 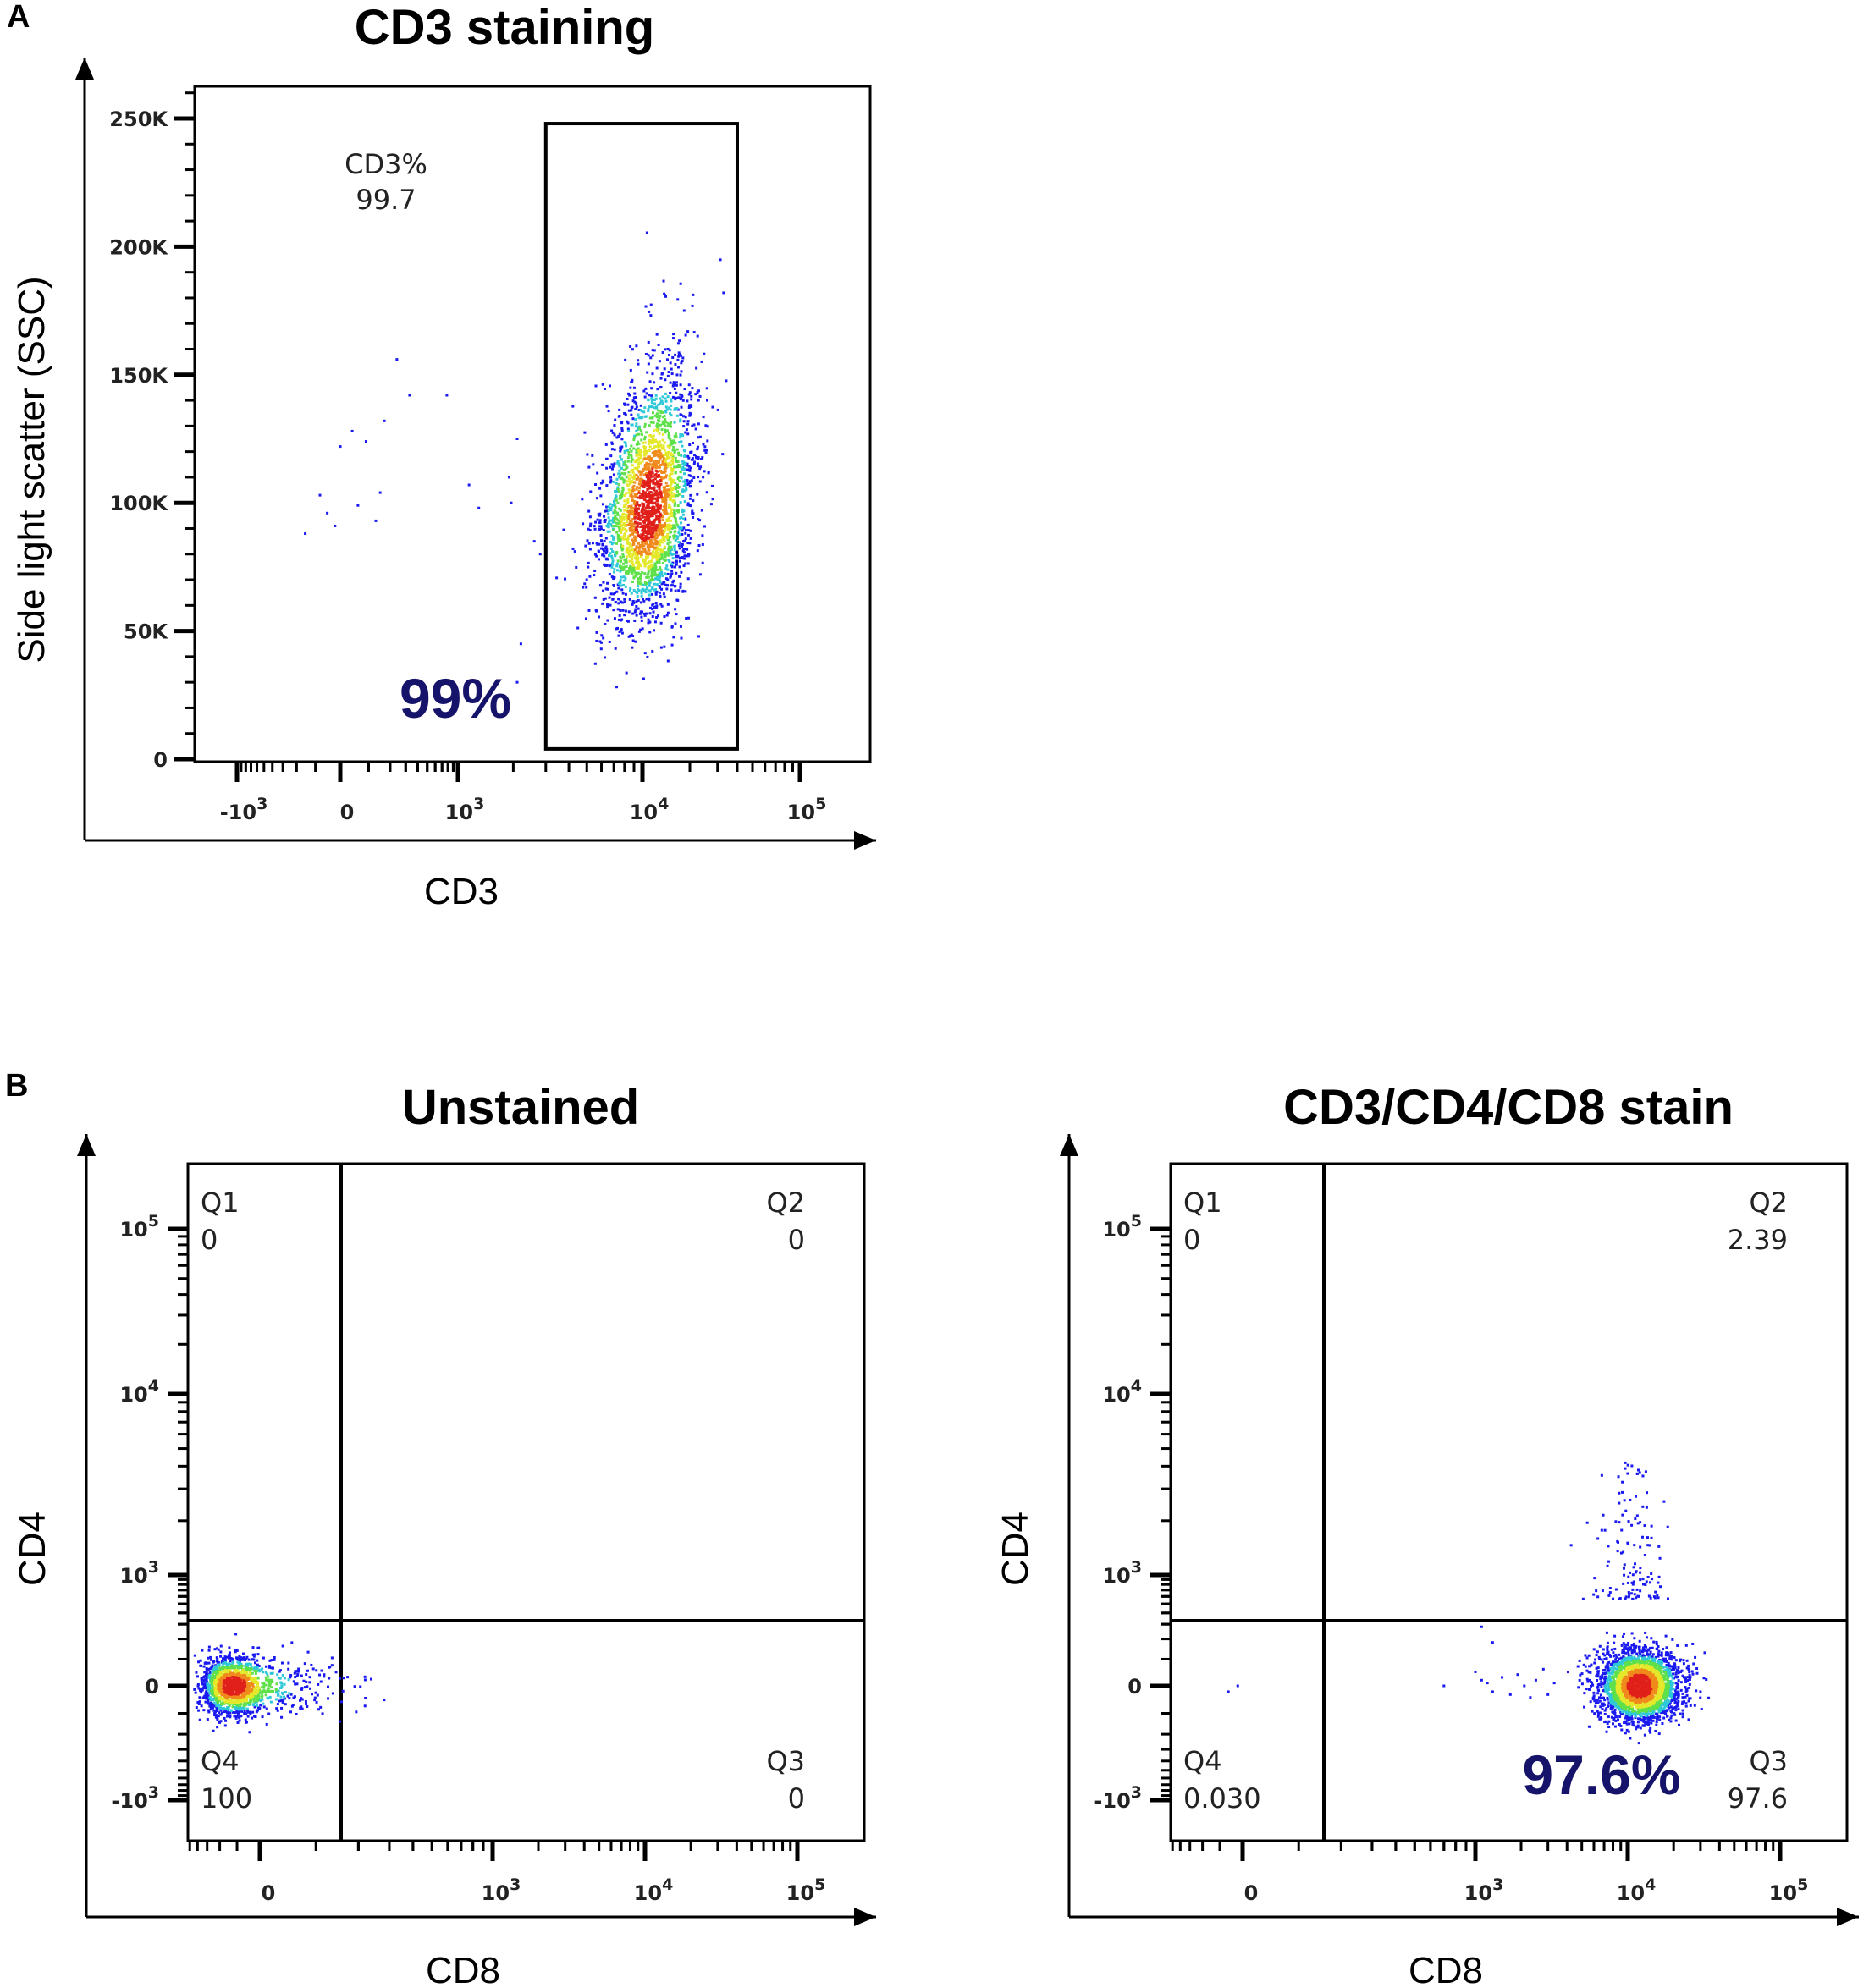 I want to click on outlier-dot, so click(x=335, y=525).